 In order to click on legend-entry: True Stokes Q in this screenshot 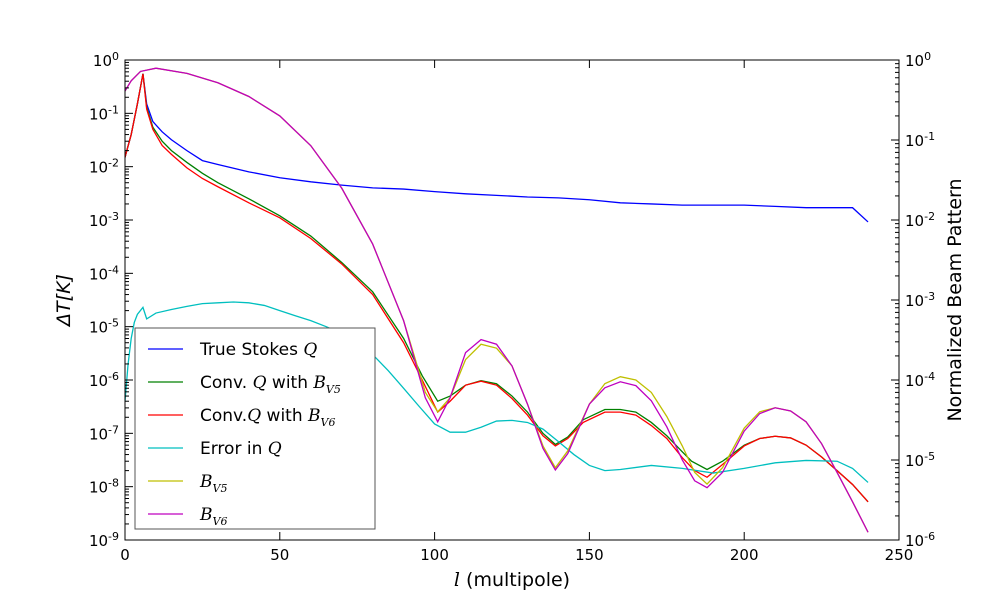, I will do `click(232, 350)`.